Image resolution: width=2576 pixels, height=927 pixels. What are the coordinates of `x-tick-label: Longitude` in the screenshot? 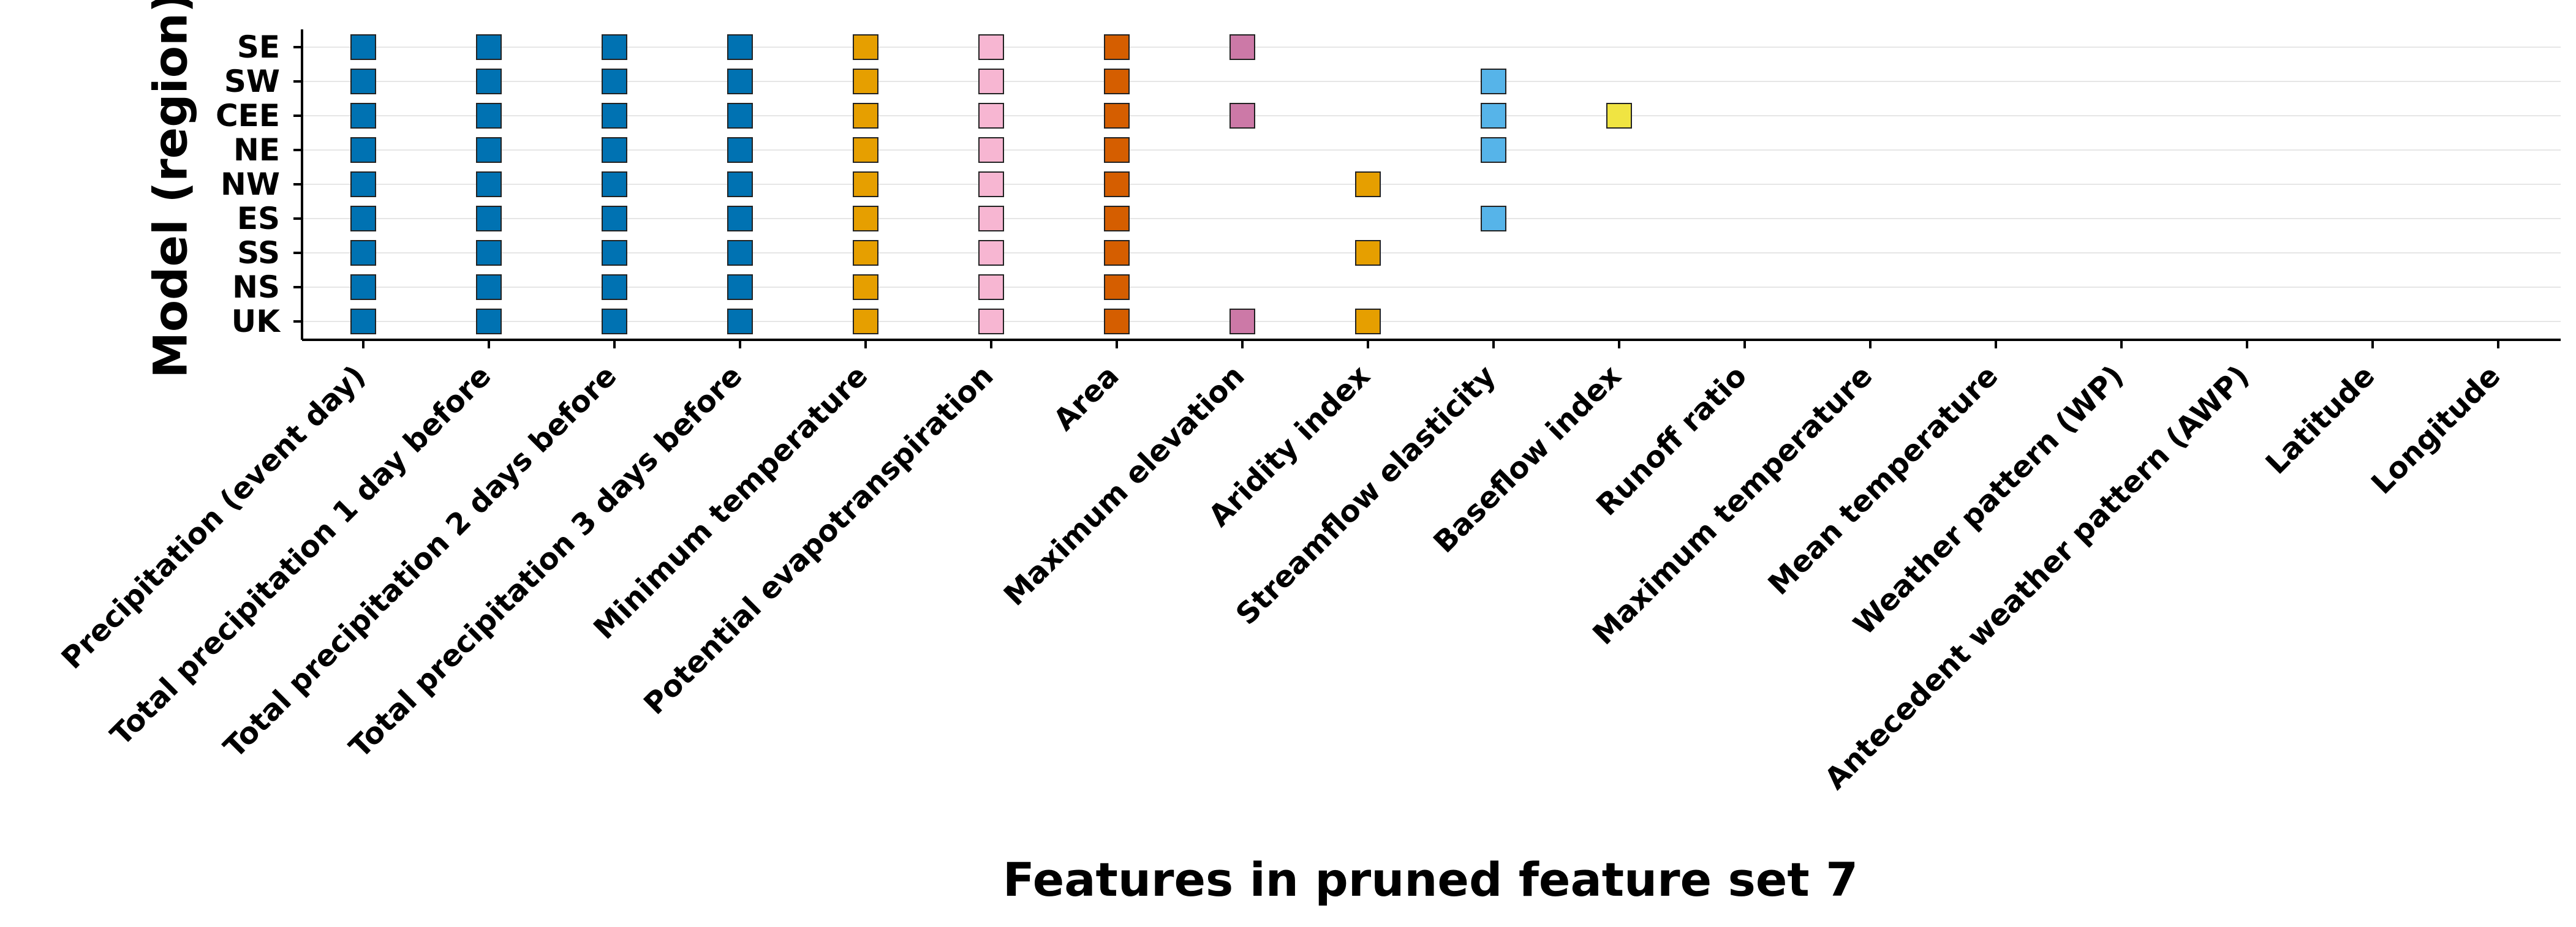 It's located at (2436, 430).